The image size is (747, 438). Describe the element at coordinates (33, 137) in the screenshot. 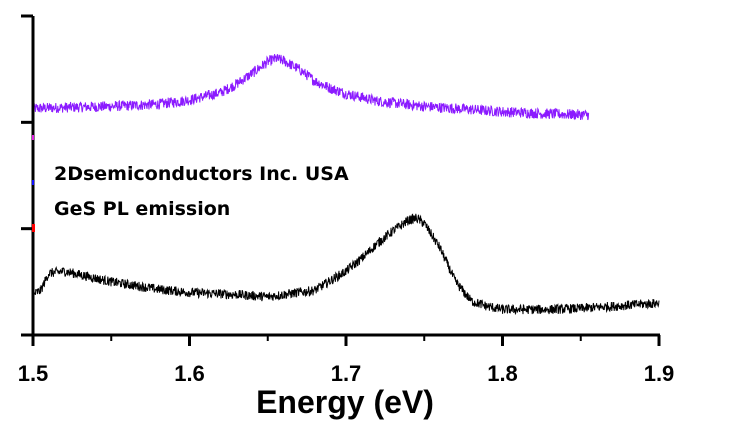

I see `legend-marker-magenta` at that location.